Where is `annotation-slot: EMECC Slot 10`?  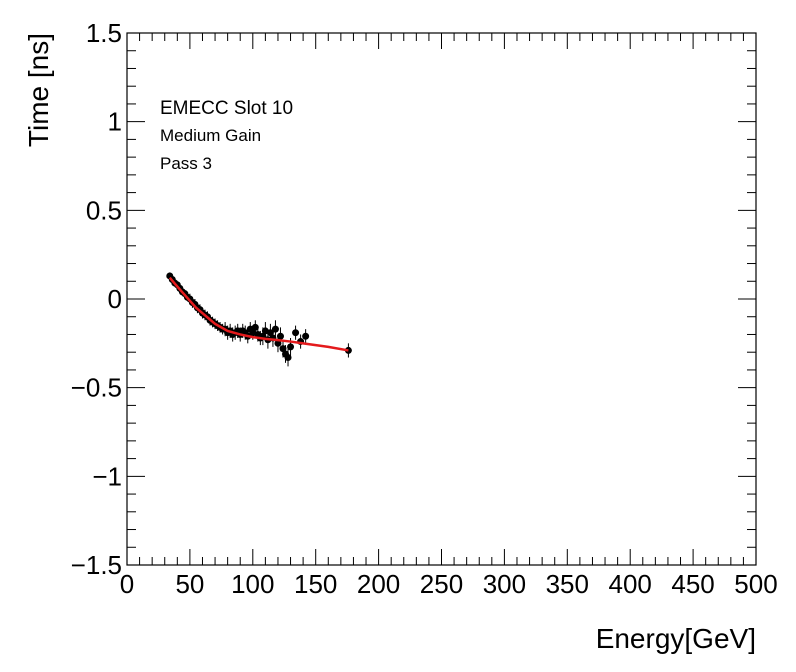 annotation-slot: EMECC Slot 10 is located at coordinates (226, 108).